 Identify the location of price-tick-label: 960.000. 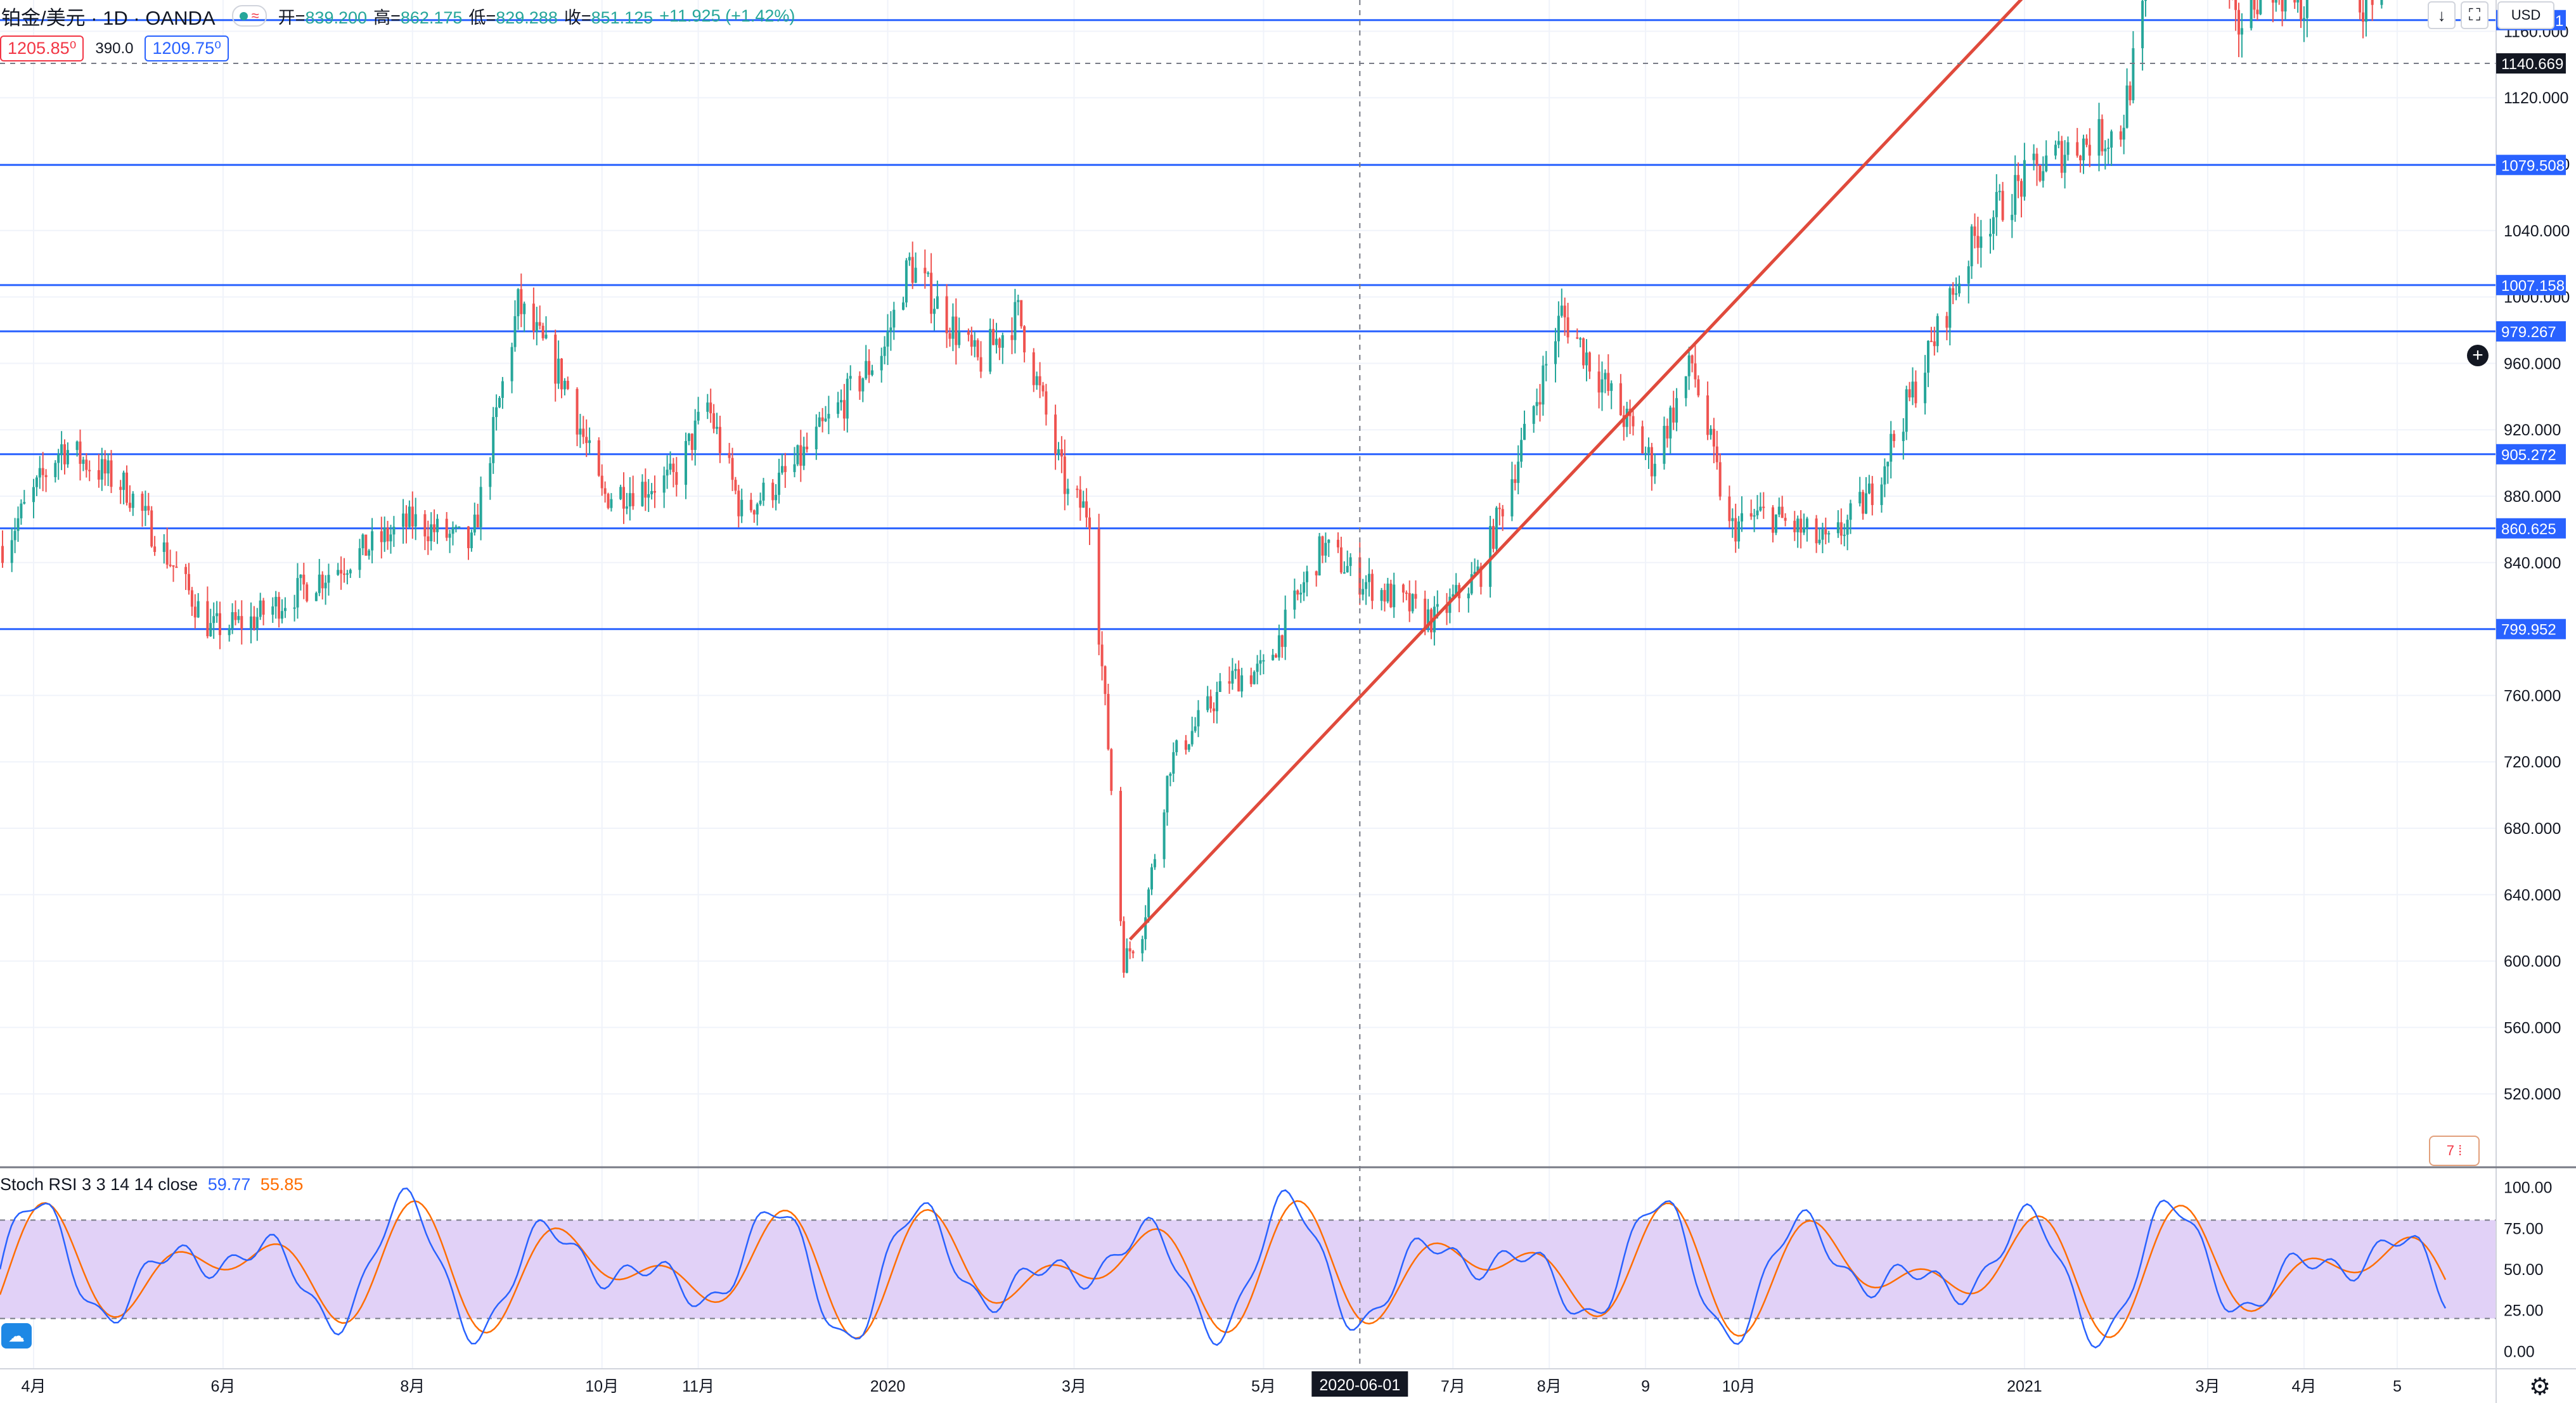
(2532, 364).